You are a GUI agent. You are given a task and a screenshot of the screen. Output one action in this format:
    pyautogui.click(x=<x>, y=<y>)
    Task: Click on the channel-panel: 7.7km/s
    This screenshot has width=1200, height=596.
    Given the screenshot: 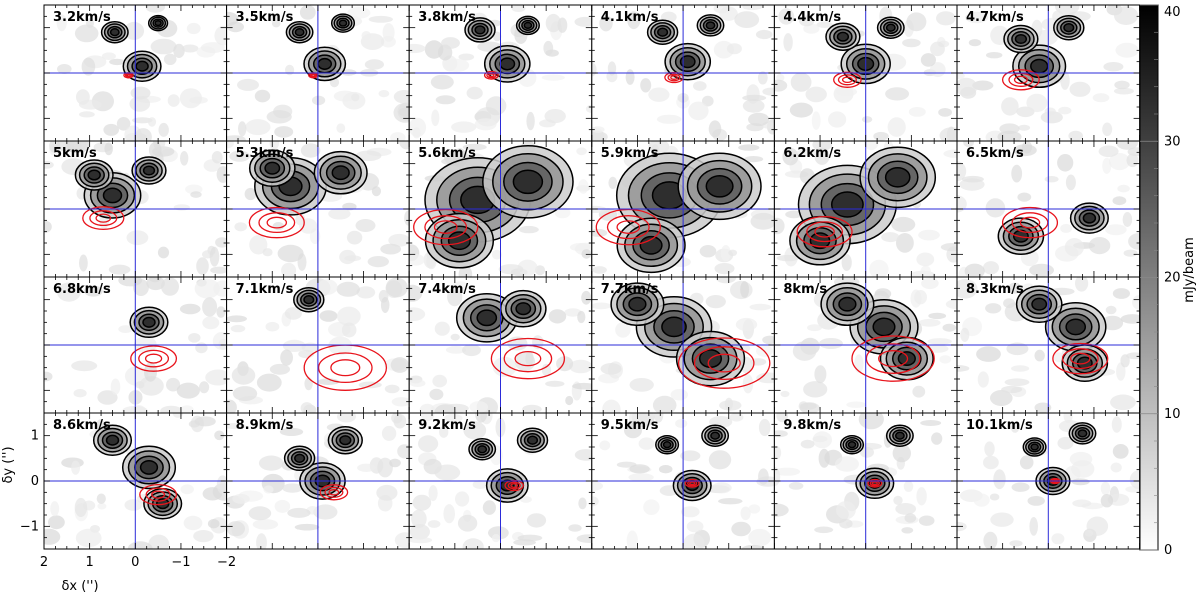 What is the action you would take?
    pyautogui.click(x=683, y=345)
    